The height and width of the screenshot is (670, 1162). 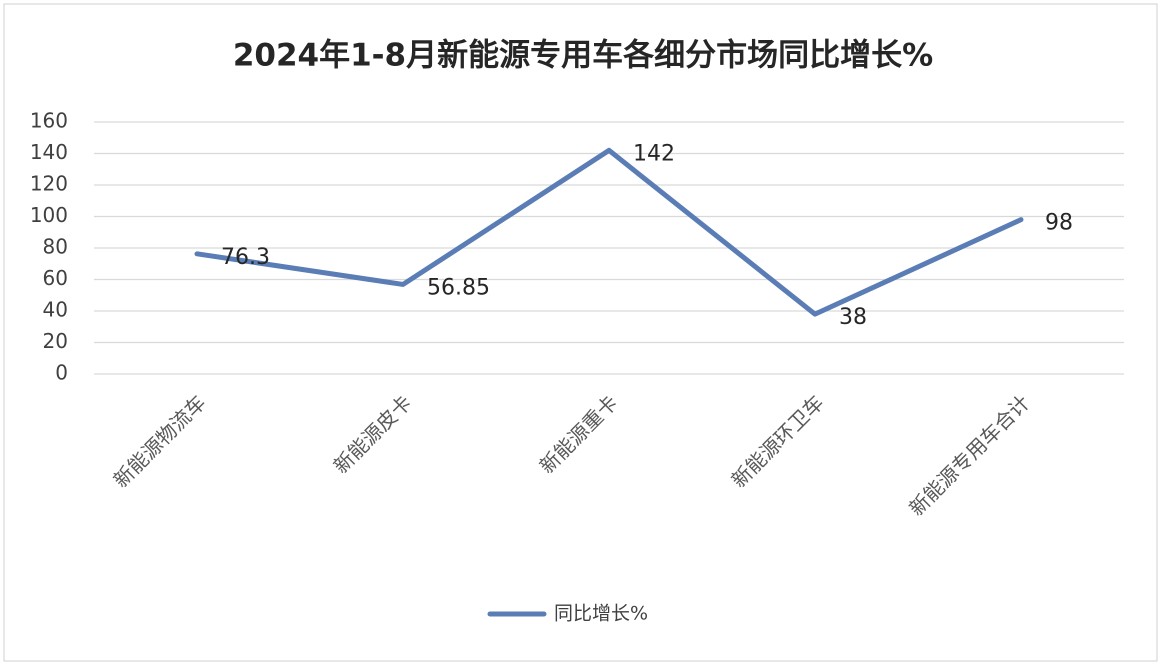 I want to click on legend-label: 同比增长%, so click(x=601, y=614).